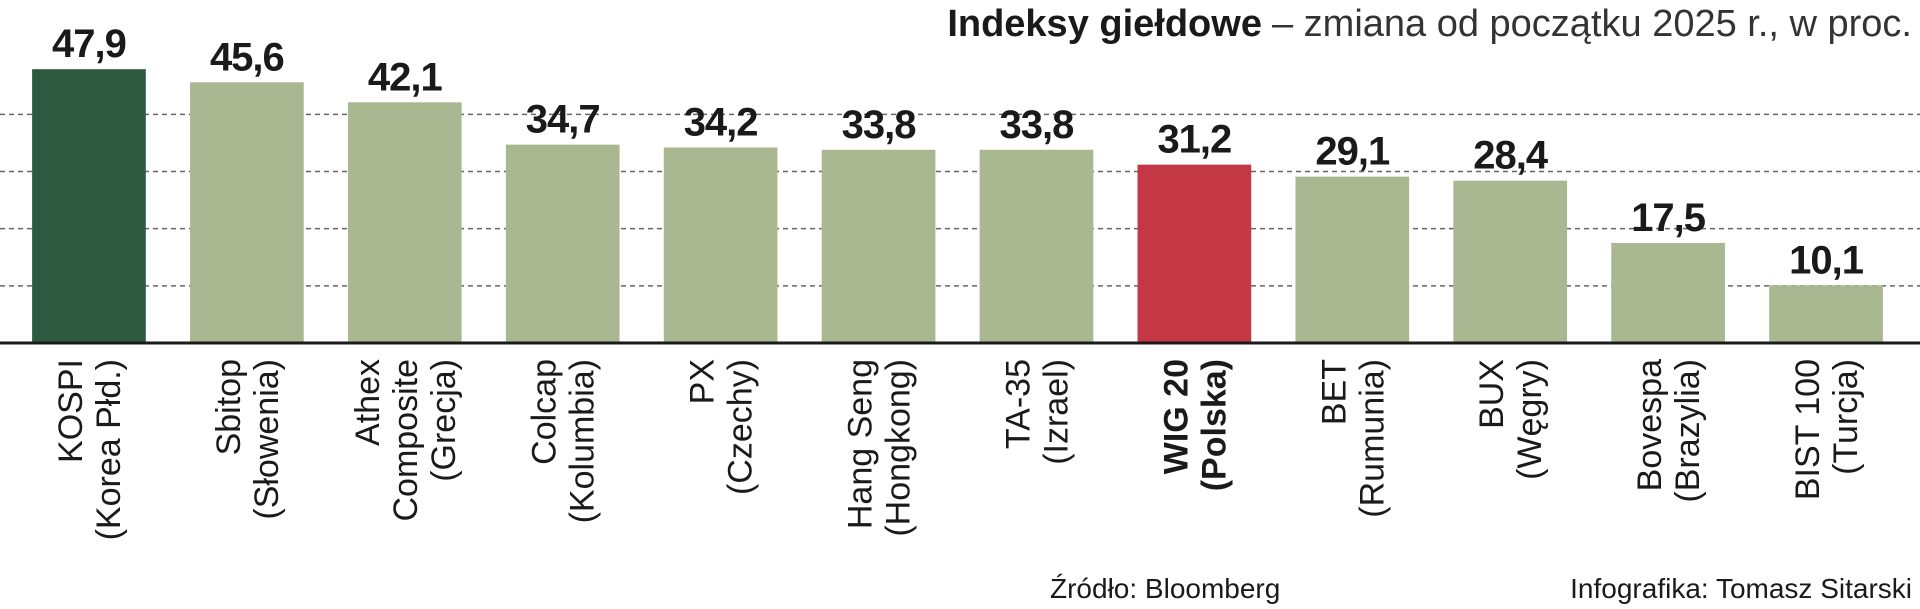  Describe the element at coordinates (1688, 431) in the screenshot. I see `x-tick-label-line: (Brazylia)` at that location.